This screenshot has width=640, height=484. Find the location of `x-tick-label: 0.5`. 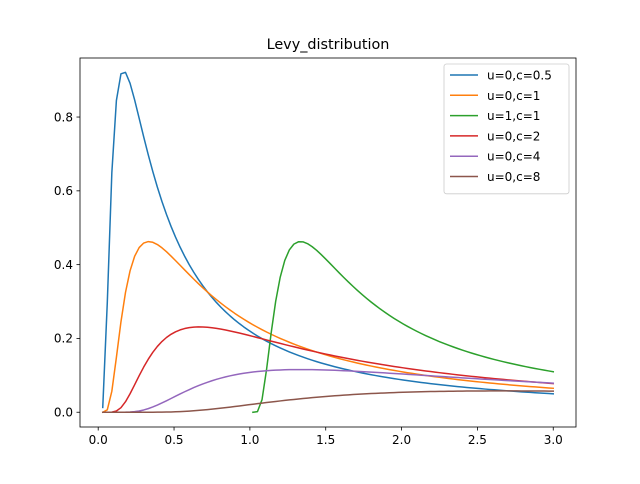

x-tick-label: 0.5 is located at coordinates (173, 440).